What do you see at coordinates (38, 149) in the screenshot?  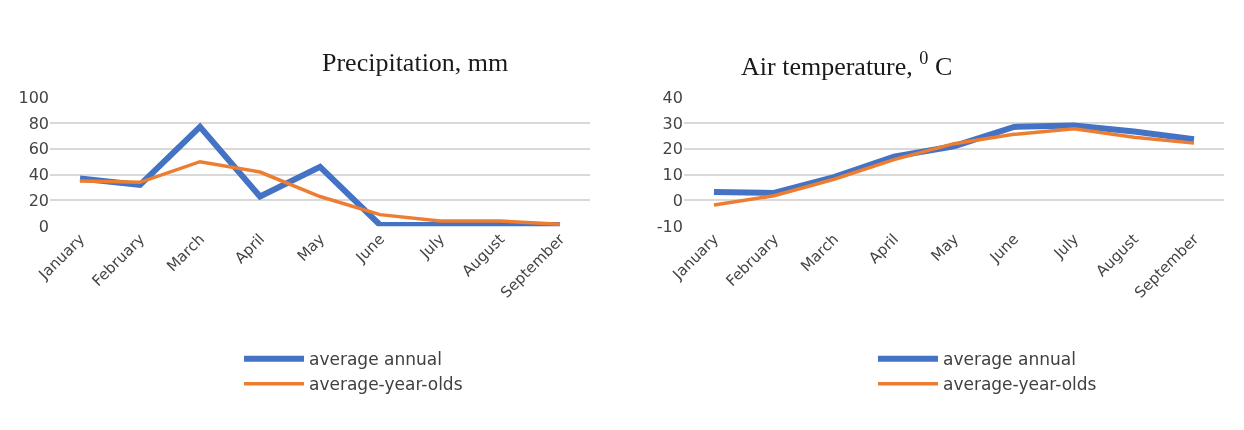 I see `y-tick-label: 60` at bounding box center [38, 149].